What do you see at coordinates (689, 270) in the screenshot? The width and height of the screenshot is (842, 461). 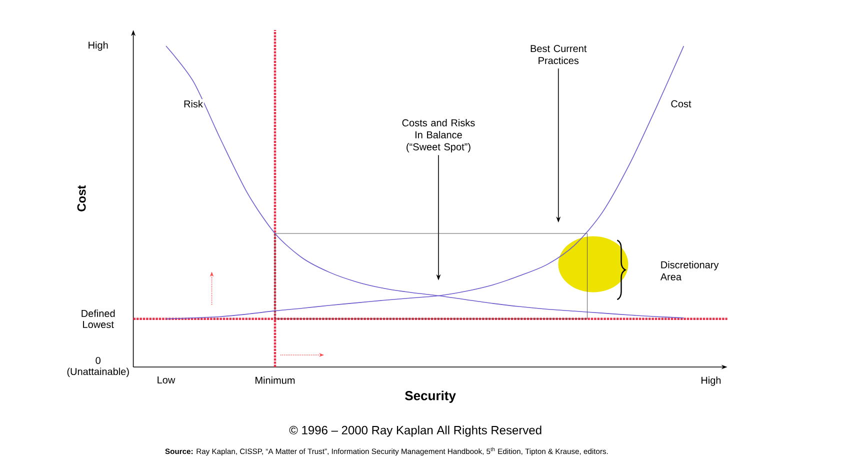 I see `annotation: Discretionary Area` at bounding box center [689, 270].